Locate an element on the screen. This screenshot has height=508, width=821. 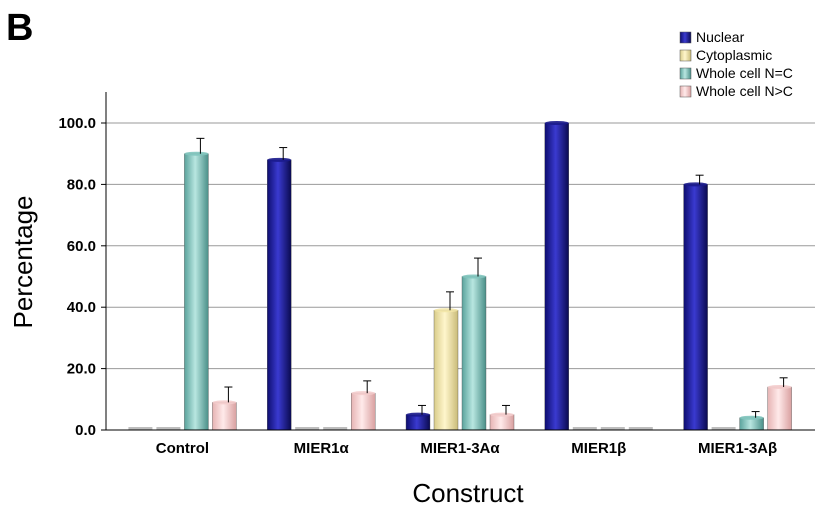
legend-label: Cytoplasmic is located at coordinates (734, 55).